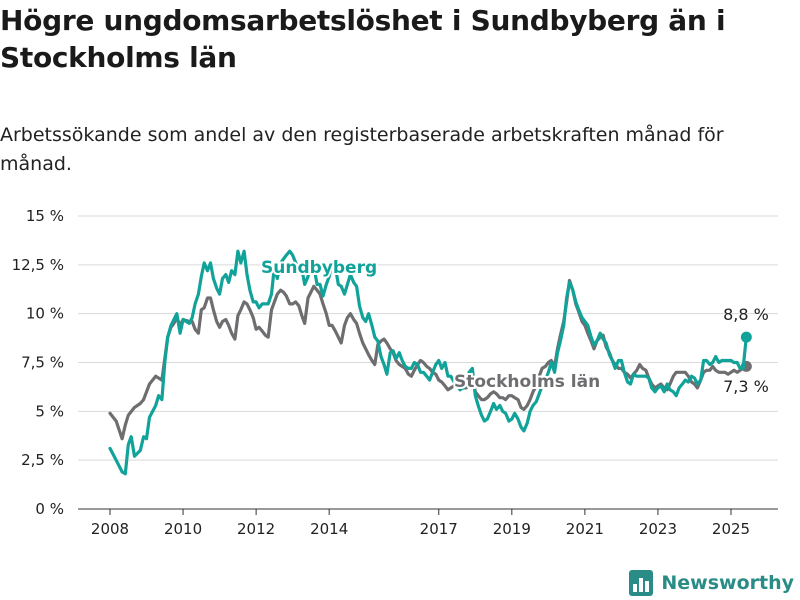 This screenshot has width=800, height=600. Describe the element at coordinates (42, 460) in the screenshot. I see `y-tick-label: 2,5 %` at that location.